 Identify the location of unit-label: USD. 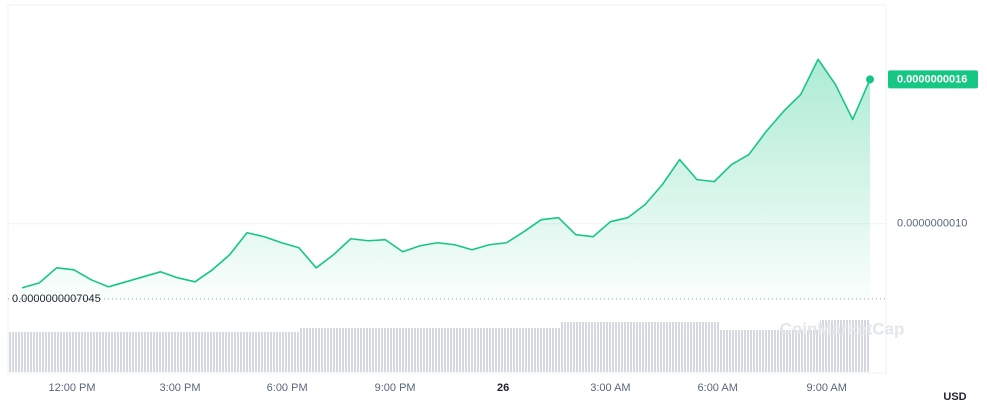
(954, 397).